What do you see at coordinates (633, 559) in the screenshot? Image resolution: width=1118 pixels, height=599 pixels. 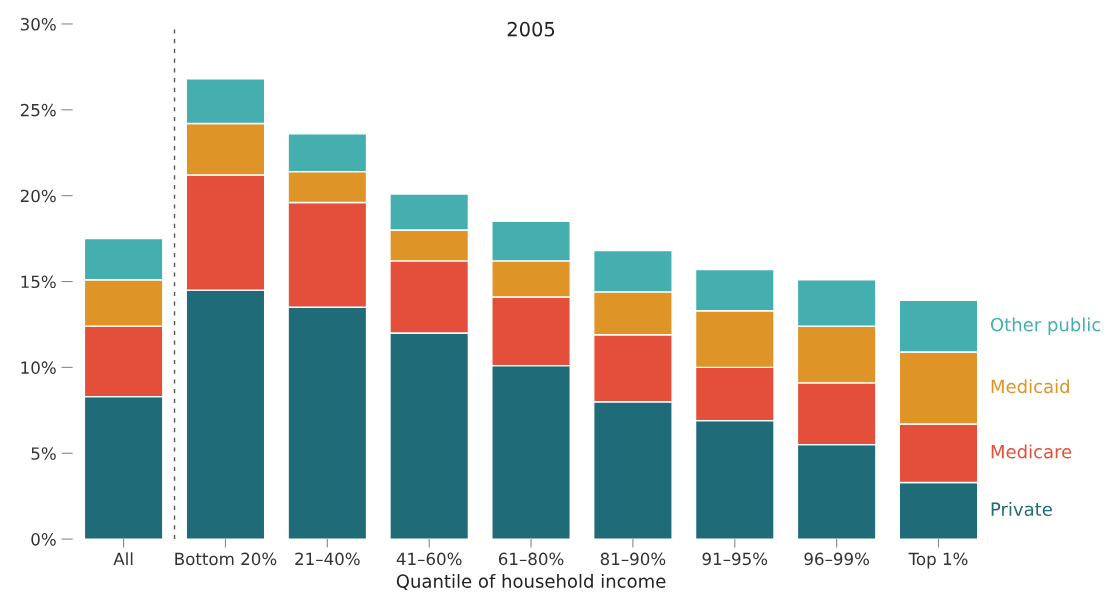 I see `x-tick-label: 81–90%` at bounding box center [633, 559].